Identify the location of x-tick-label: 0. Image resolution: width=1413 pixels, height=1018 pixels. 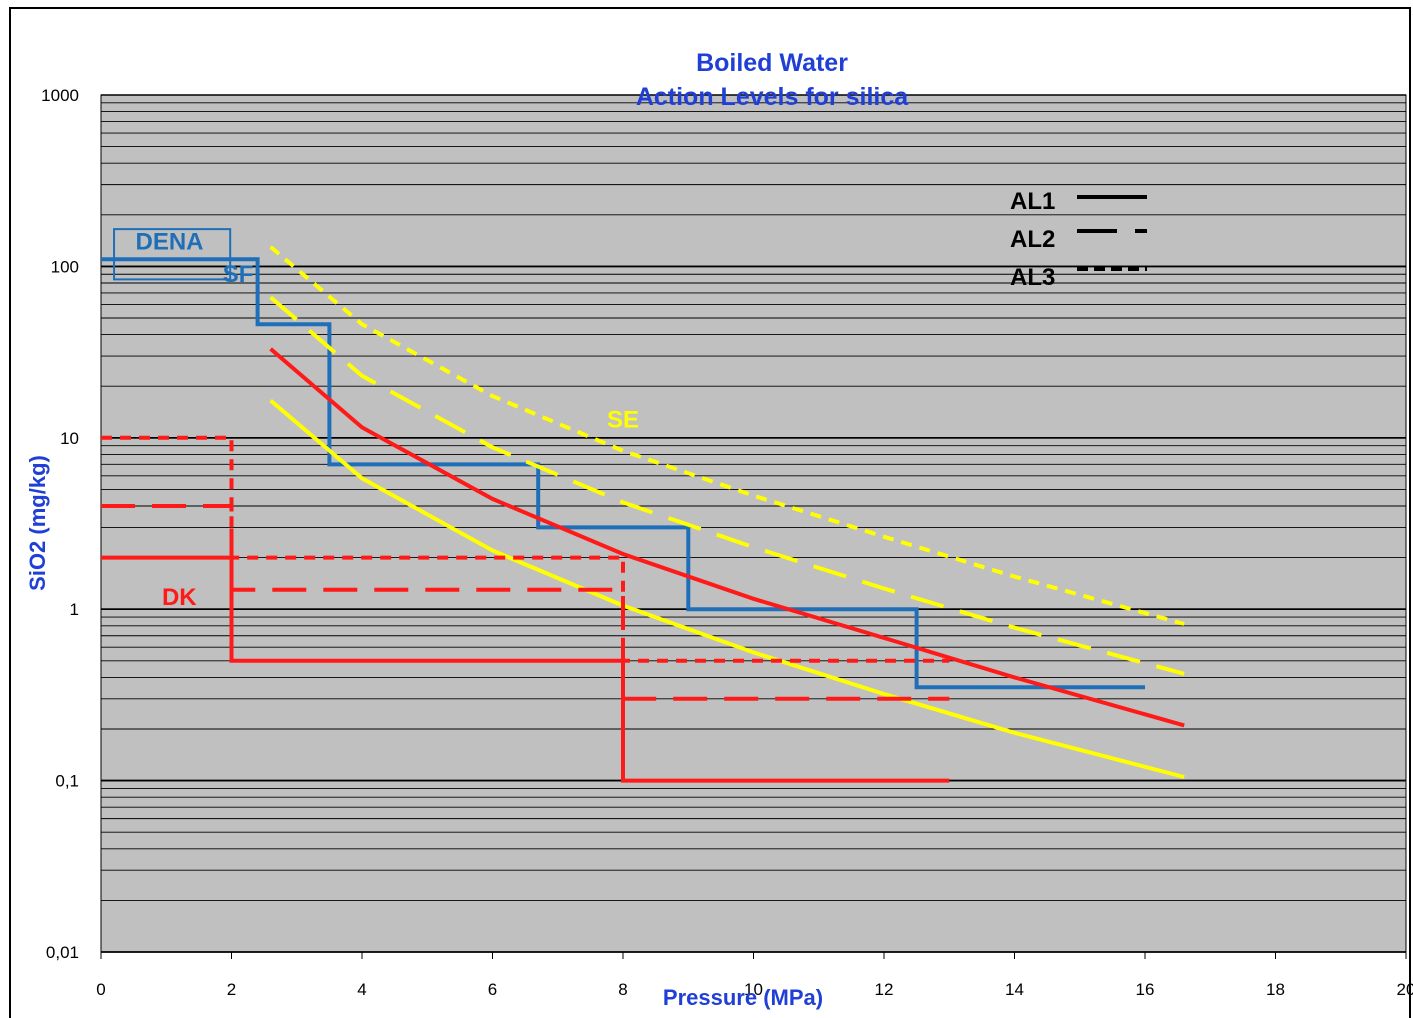
(100, 989).